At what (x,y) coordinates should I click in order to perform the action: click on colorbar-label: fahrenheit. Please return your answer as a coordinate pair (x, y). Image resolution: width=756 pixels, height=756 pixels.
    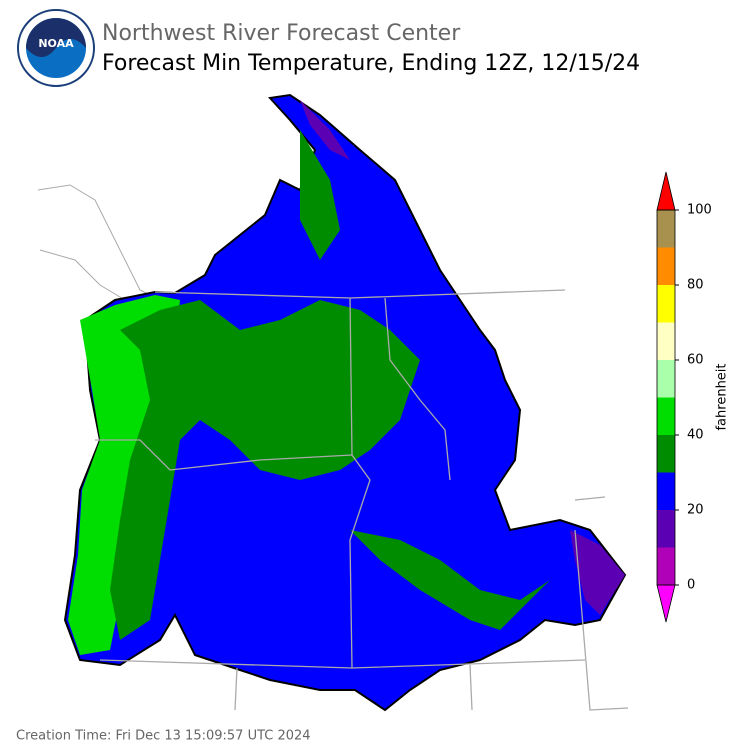
    Looking at the image, I should click on (722, 396).